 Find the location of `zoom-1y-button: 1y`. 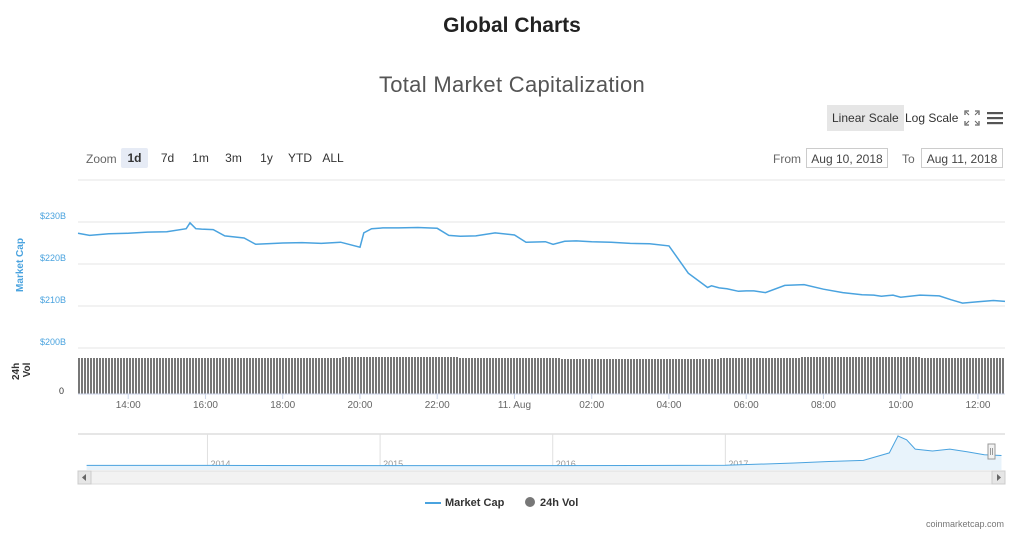

zoom-1y-button: 1y is located at coordinates (266, 158).